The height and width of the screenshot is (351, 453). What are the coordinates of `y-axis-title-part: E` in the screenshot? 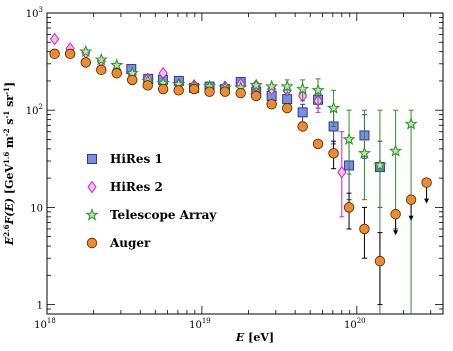 It's located at (9, 241).